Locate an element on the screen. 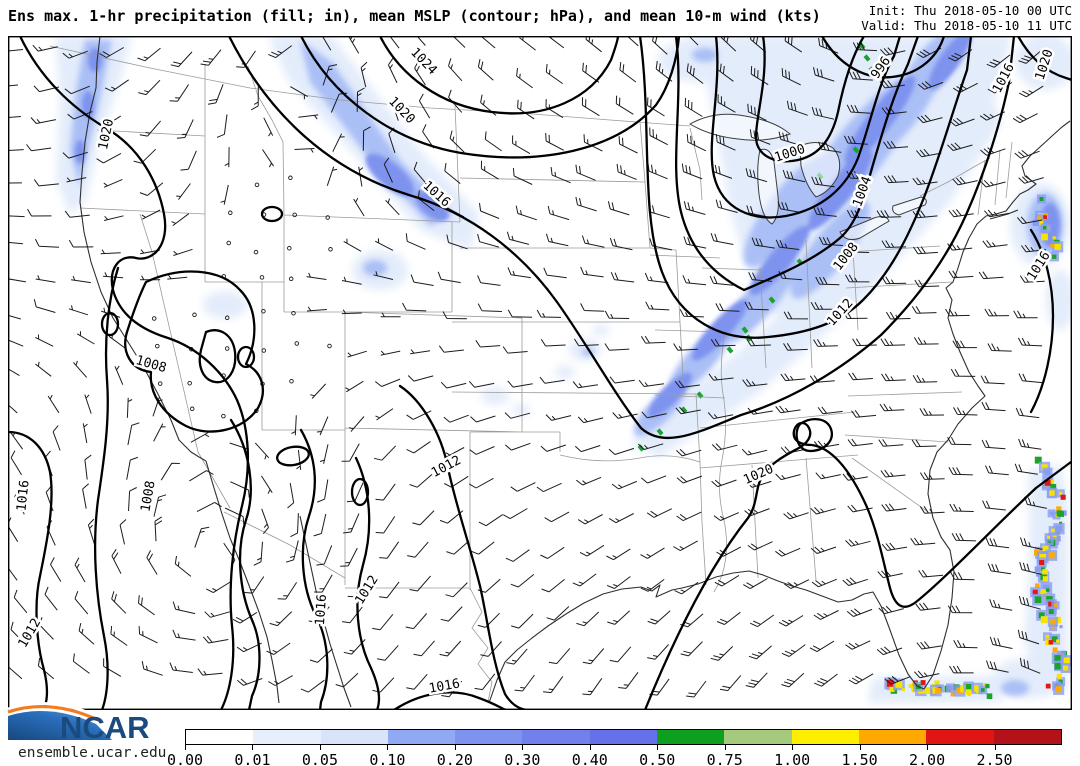 The width and height of the screenshot is (1080, 766). colorbar-tick-label: 0.00 is located at coordinates (185, 758).